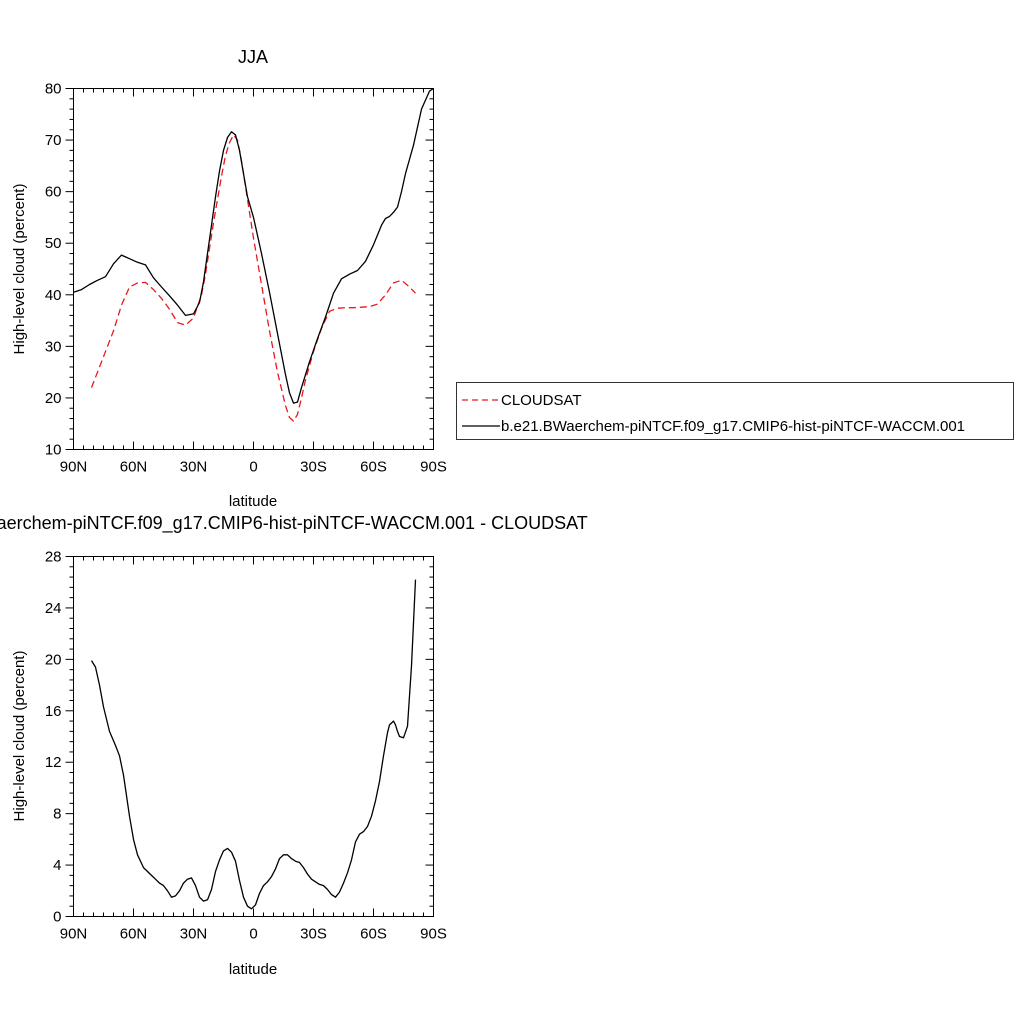  I want to click on top-x-tick-label: 0, so click(253, 467).